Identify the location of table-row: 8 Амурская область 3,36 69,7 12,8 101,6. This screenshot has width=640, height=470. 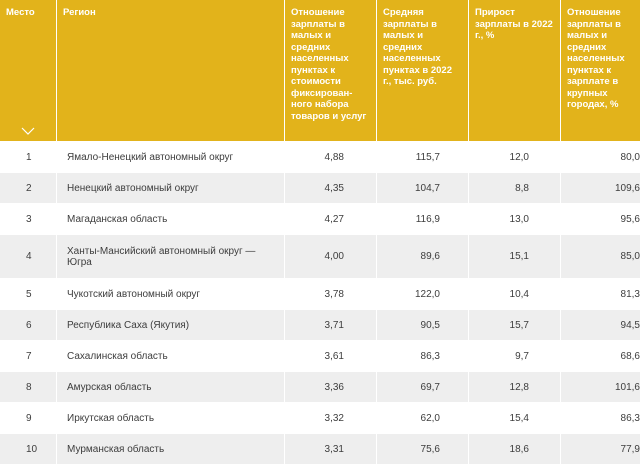
(320, 386).